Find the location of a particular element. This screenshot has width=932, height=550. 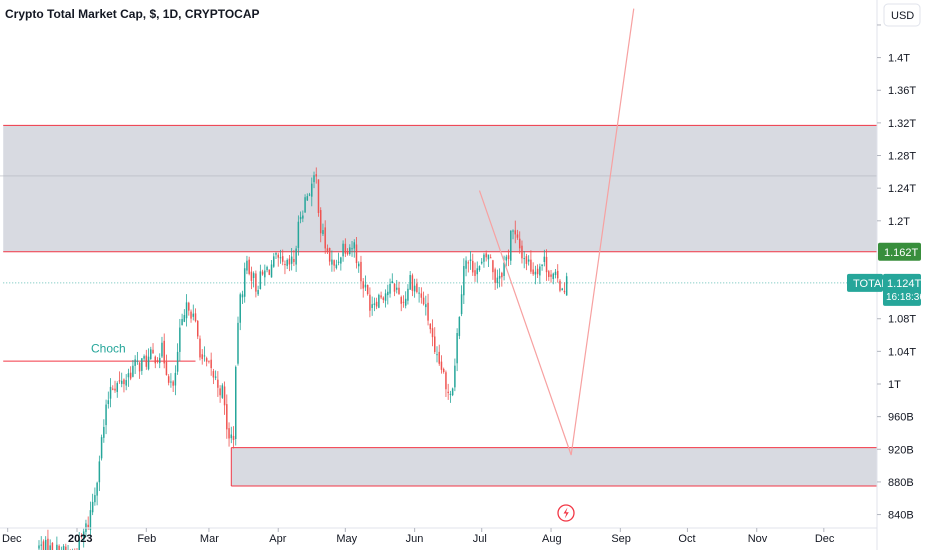

time-axis: Dec 2023 Feb Mar Apr May Jun Jul Aug Sep Oct Nov Dec is located at coordinates (418, 536).